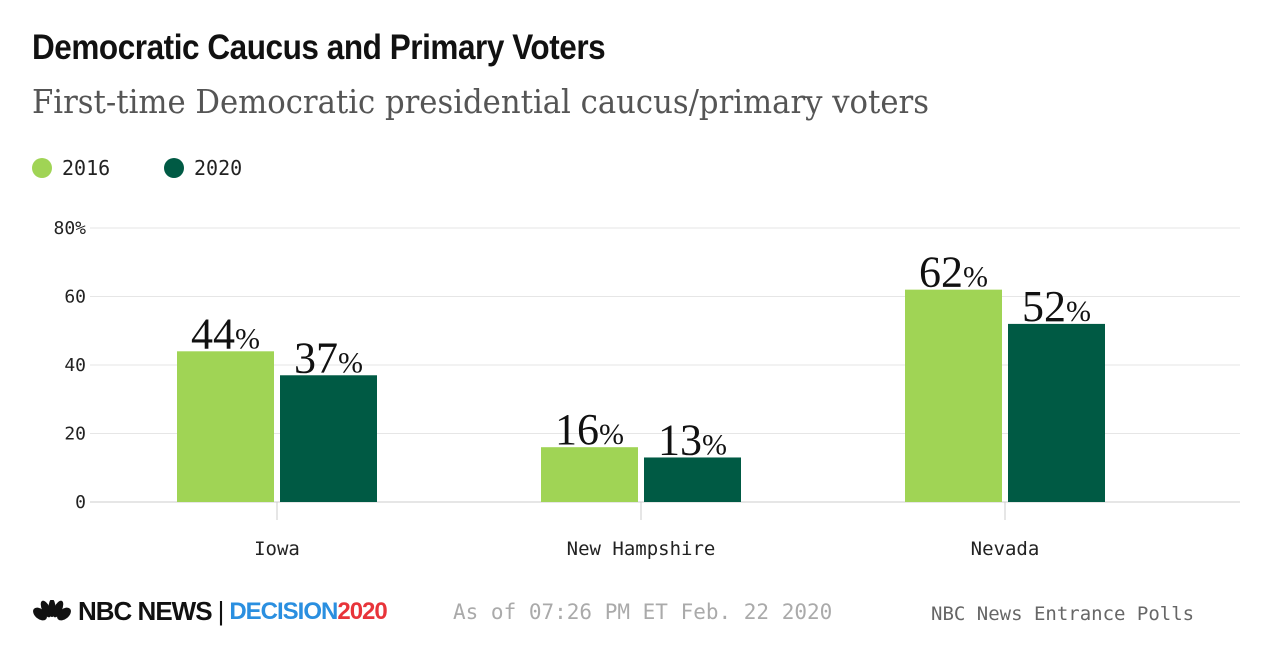 Image resolution: width=1280 pixels, height=672 pixels. What do you see at coordinates (218, 168) in the screenshot?
I see `legend-label: 2020` at bounding box center [218, 168].